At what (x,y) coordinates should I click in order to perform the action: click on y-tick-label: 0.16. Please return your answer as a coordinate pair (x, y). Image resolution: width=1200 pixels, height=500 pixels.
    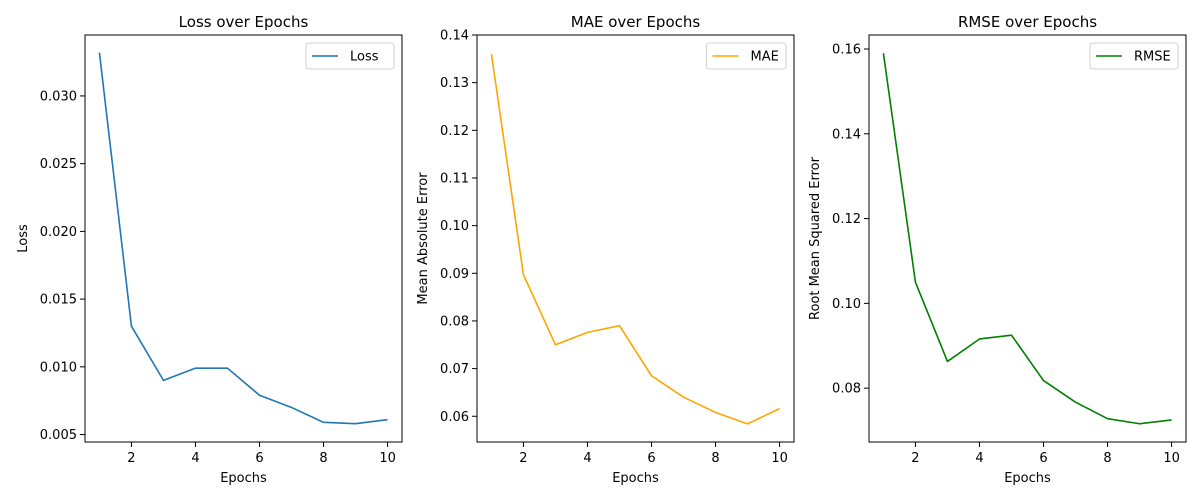
    Looking at the image, I should click on (846, 49).